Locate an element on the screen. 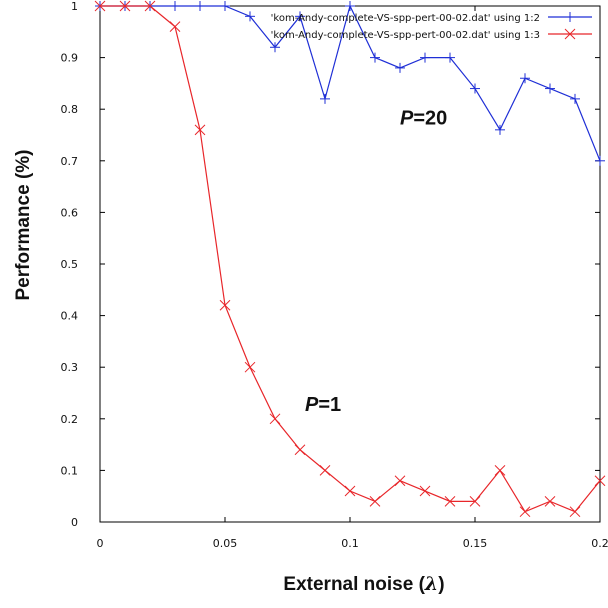 Image resolution: width=608 pixels, height=608 pixels. y-tick-label: 0.4 is located at coordinates (70, 316).